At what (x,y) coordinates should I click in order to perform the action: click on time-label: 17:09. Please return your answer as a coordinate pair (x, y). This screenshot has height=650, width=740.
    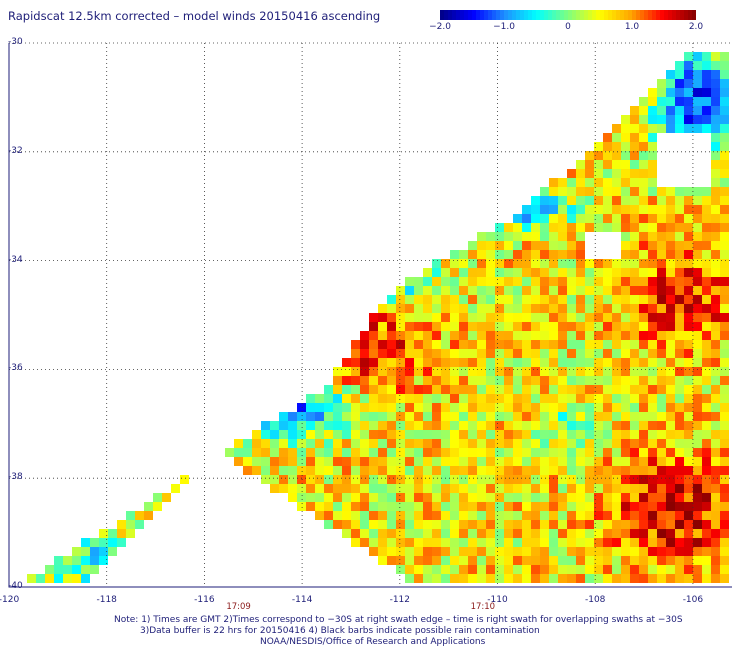
    Looking at the image, I should click on (238, 607).